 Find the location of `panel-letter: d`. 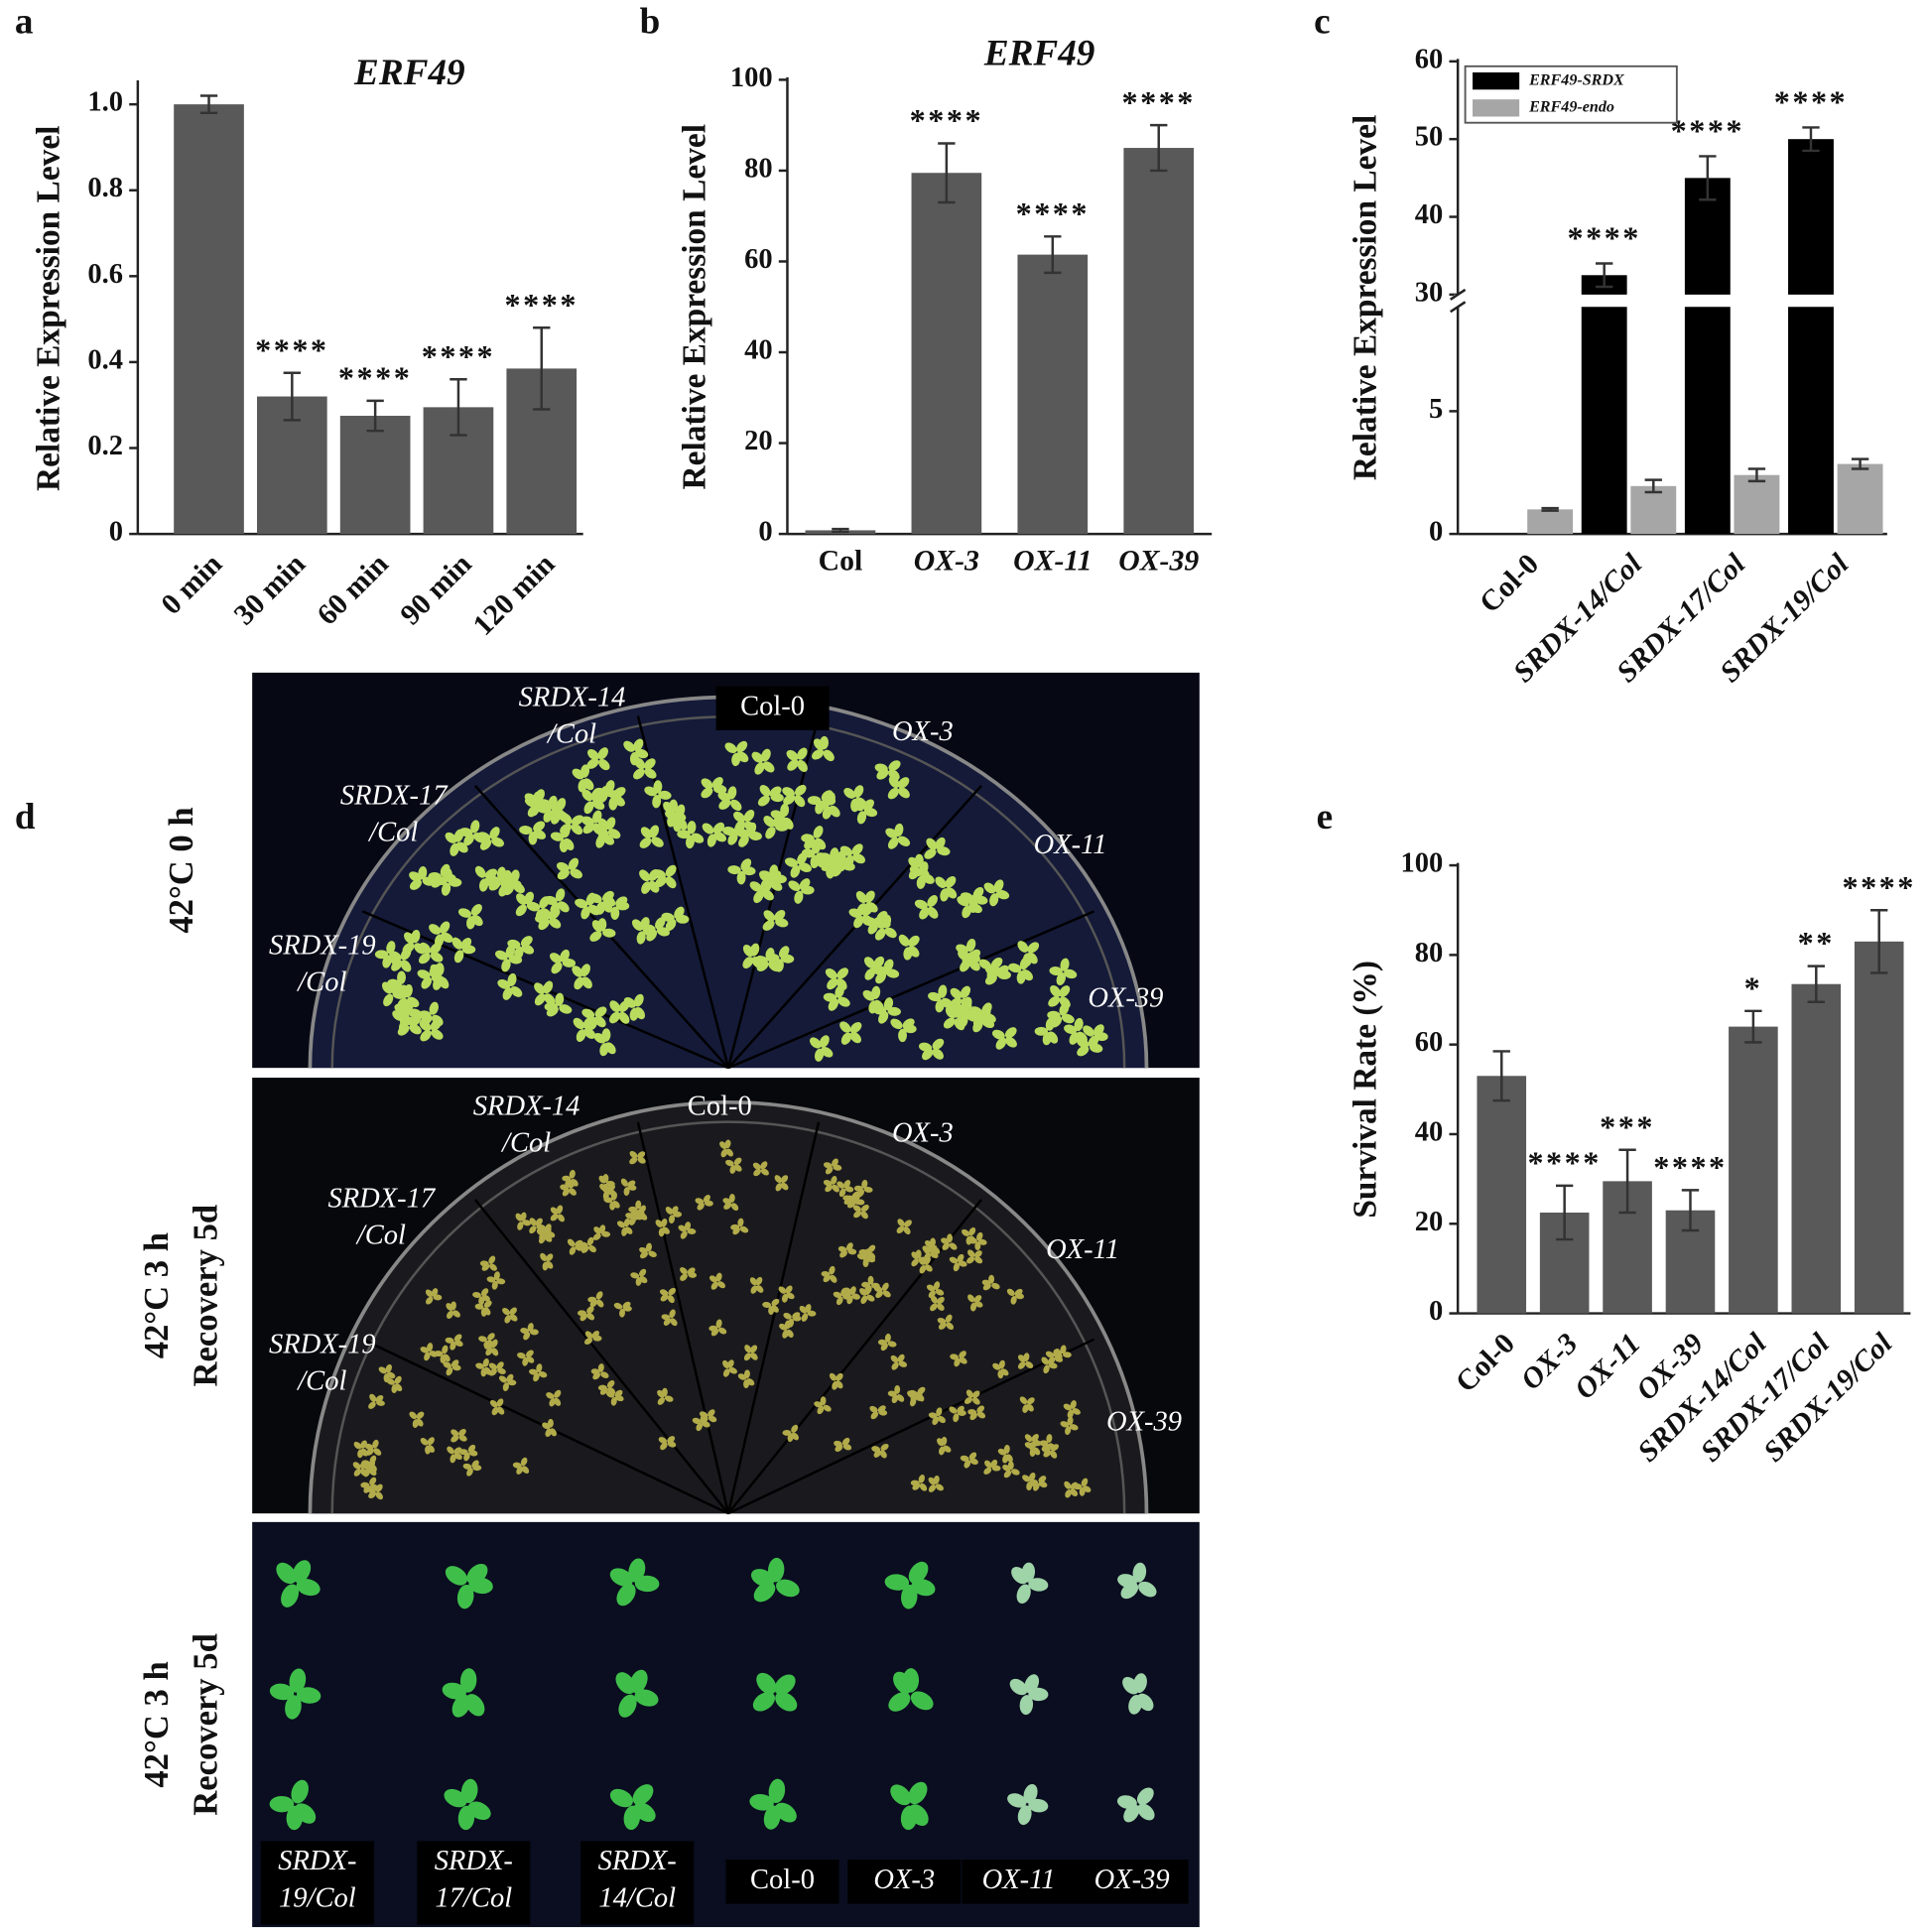

panel-letter: d is located at coordinates (25, 817).